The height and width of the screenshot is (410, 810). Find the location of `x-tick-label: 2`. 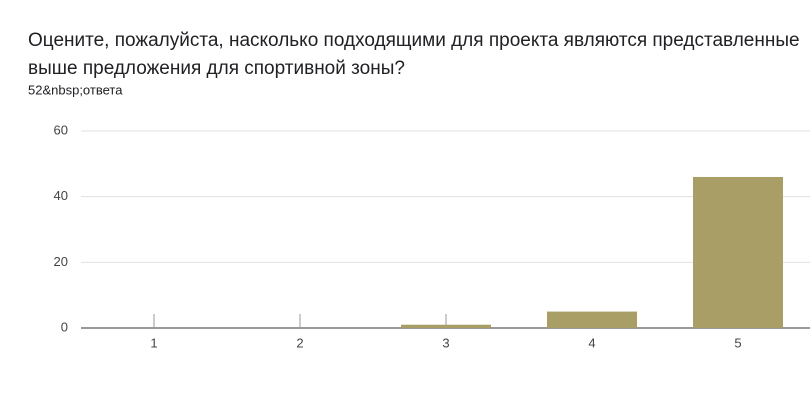

x-tick-label: 2 is located at coordinates (299, 342).